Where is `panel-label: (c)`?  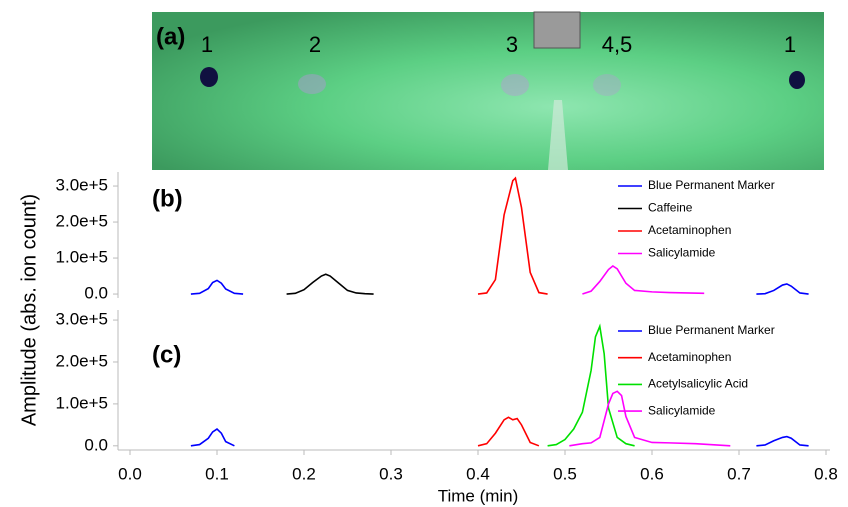
panel-label: (c) is located at coordinates (166, 354).